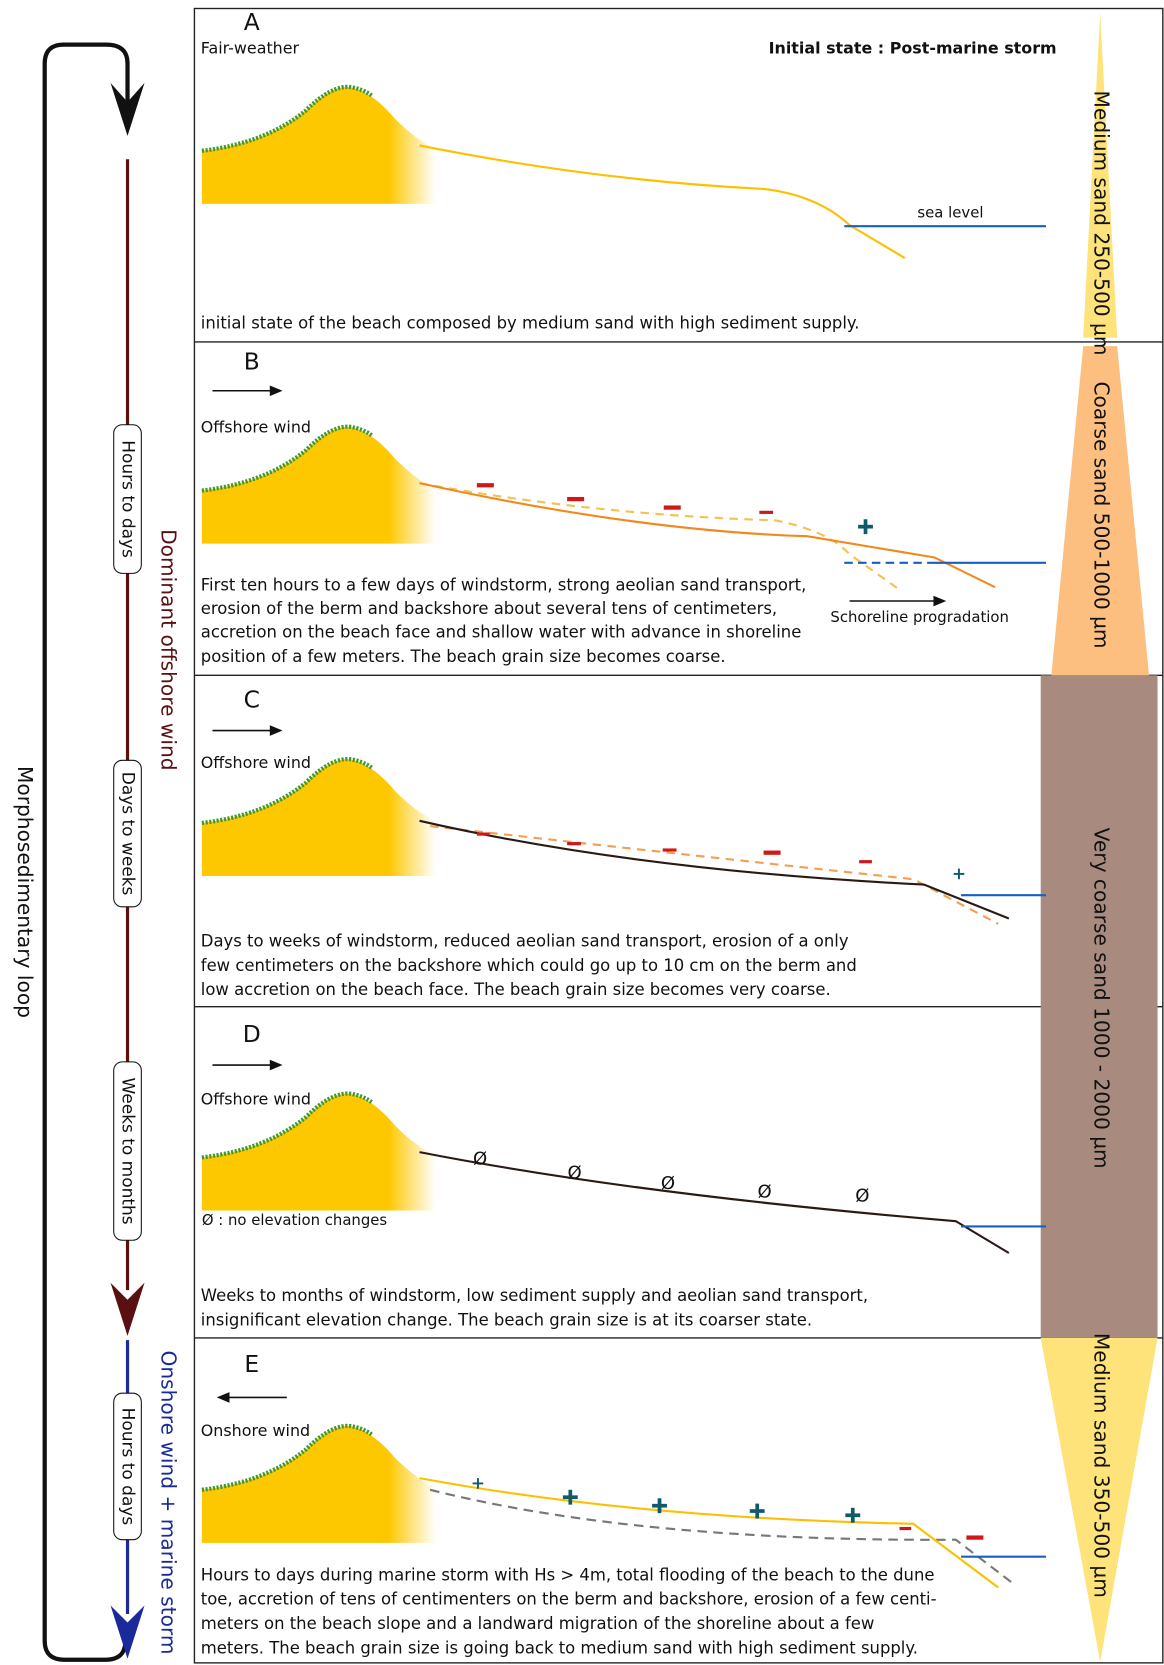  Describe the element at coordinates (25, 892) in the screenshot. I see `loop-label: Morphosedimentary loop` at that location.